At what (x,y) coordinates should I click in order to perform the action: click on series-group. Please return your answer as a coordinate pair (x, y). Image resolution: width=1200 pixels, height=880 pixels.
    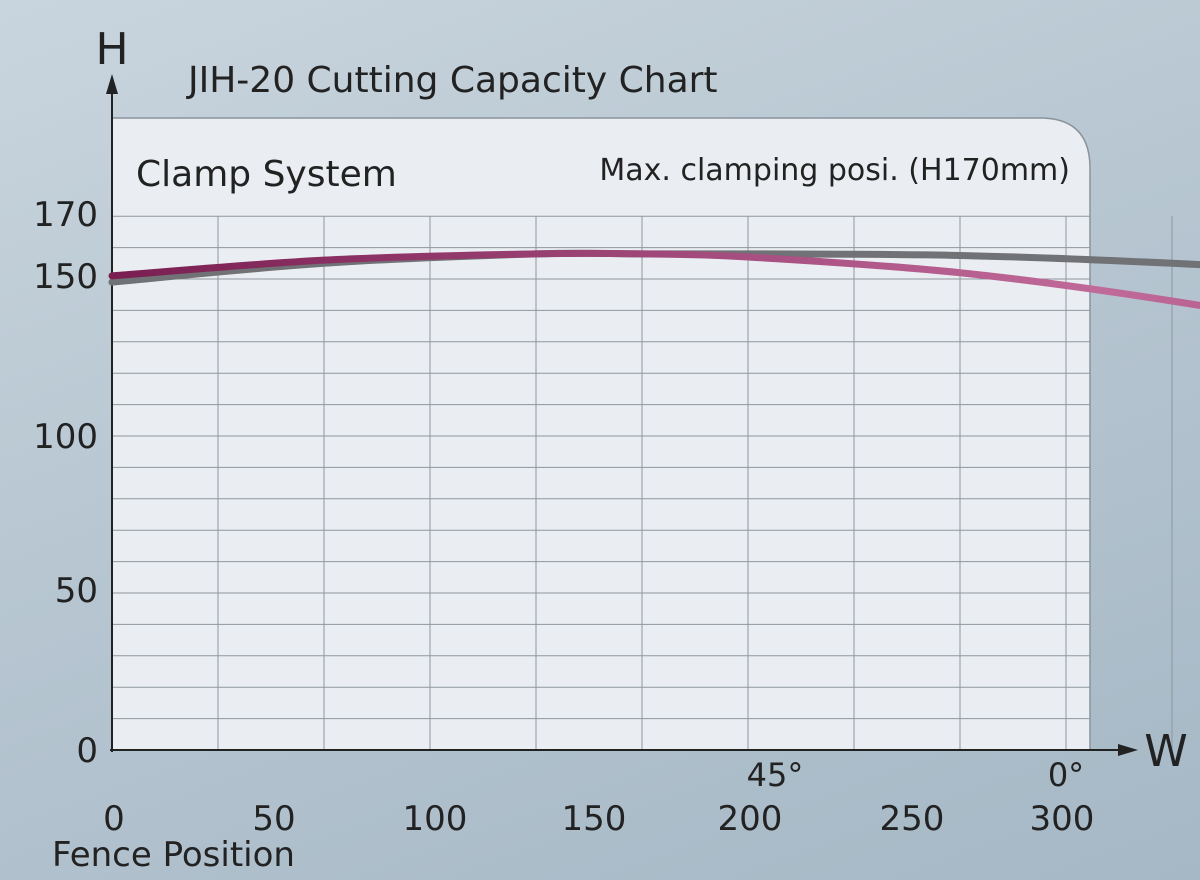
    Looking at the image, I should click on (654, 279).